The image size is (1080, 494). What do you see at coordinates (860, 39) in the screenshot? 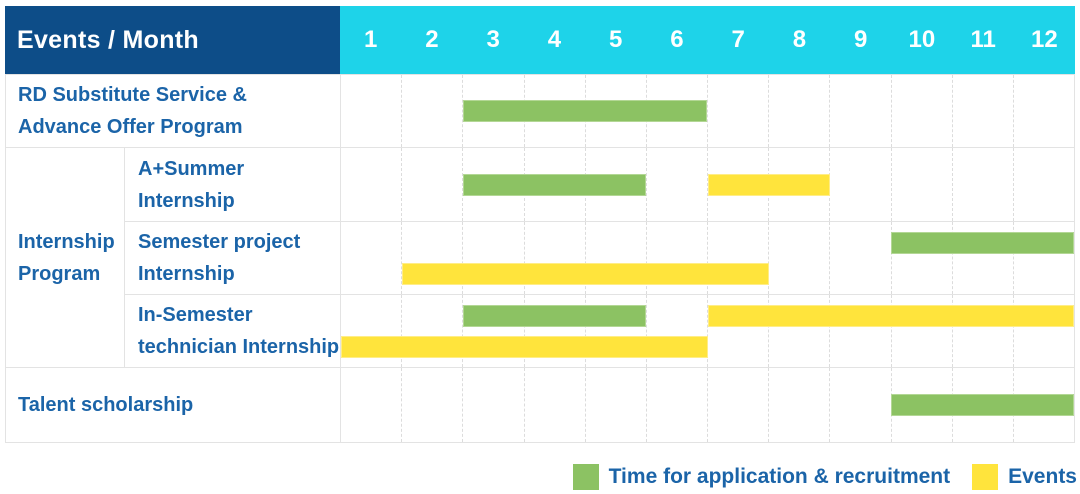
I see `month-number: 9` at bounding box center [860, 39].